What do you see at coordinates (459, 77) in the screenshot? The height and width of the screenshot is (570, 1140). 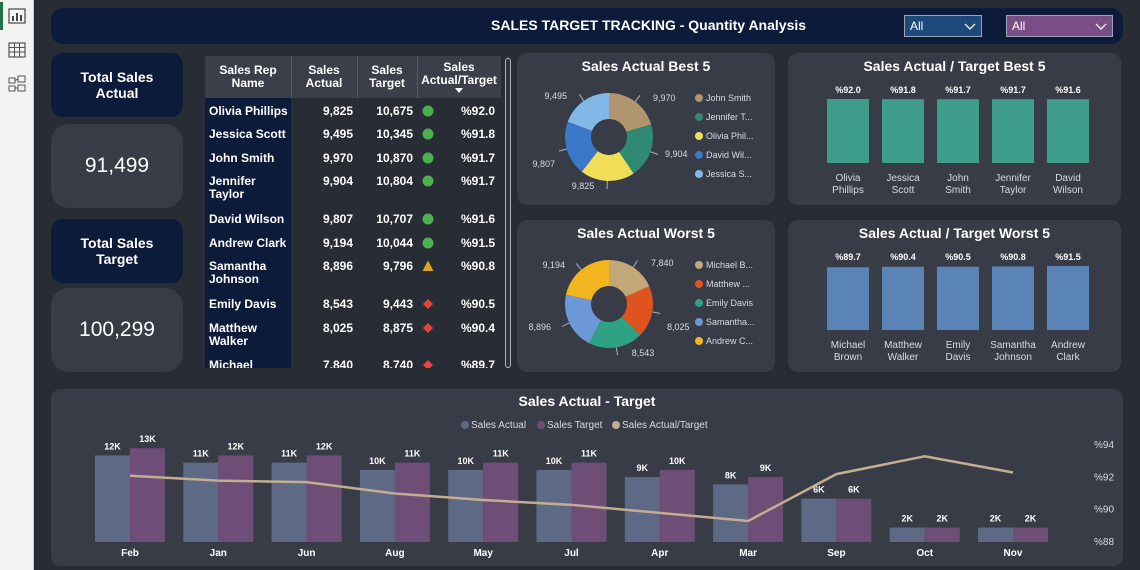 I see `col-header-ratio: Sales Actual/Target` at bounding box center [459, 77].